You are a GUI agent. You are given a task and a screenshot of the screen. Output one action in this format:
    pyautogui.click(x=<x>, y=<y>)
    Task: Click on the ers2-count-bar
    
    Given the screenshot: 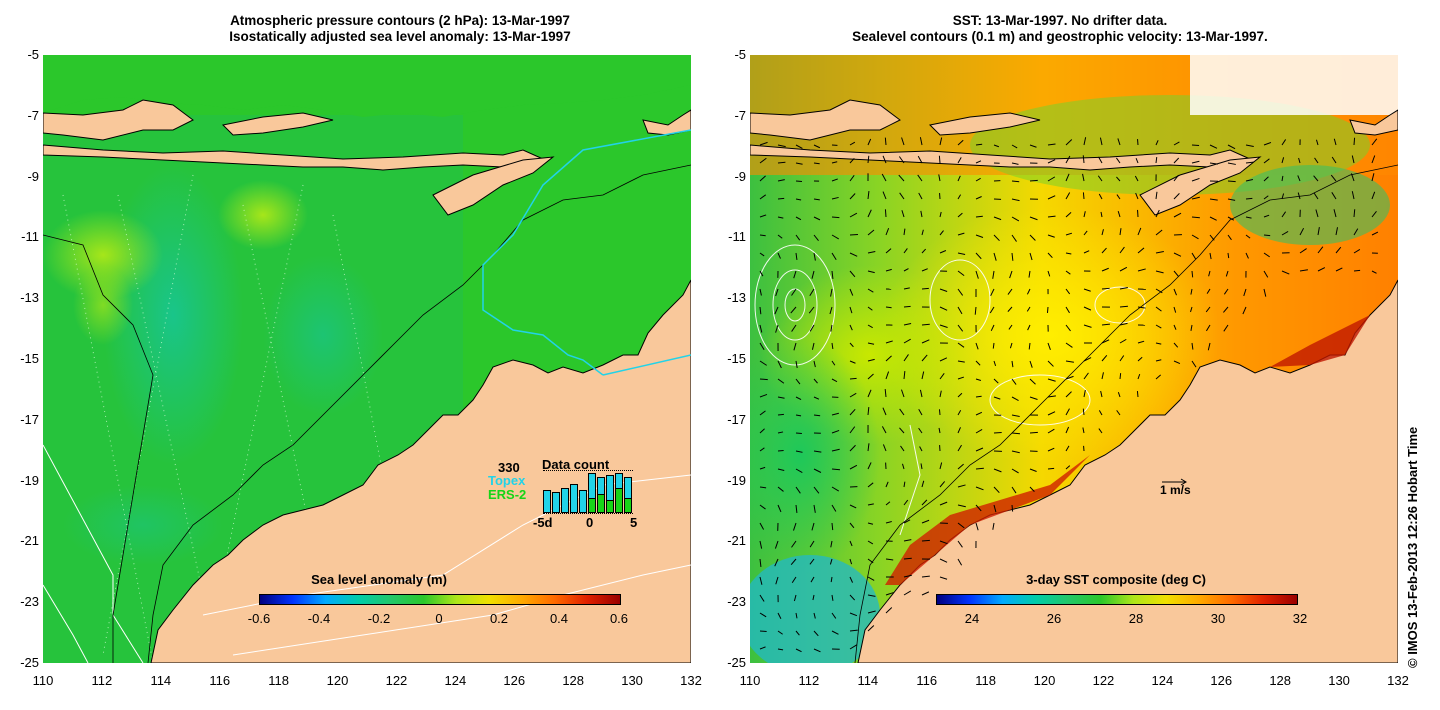 What is the action you would take?
    pyautogui.click(x=610, y=506)
    